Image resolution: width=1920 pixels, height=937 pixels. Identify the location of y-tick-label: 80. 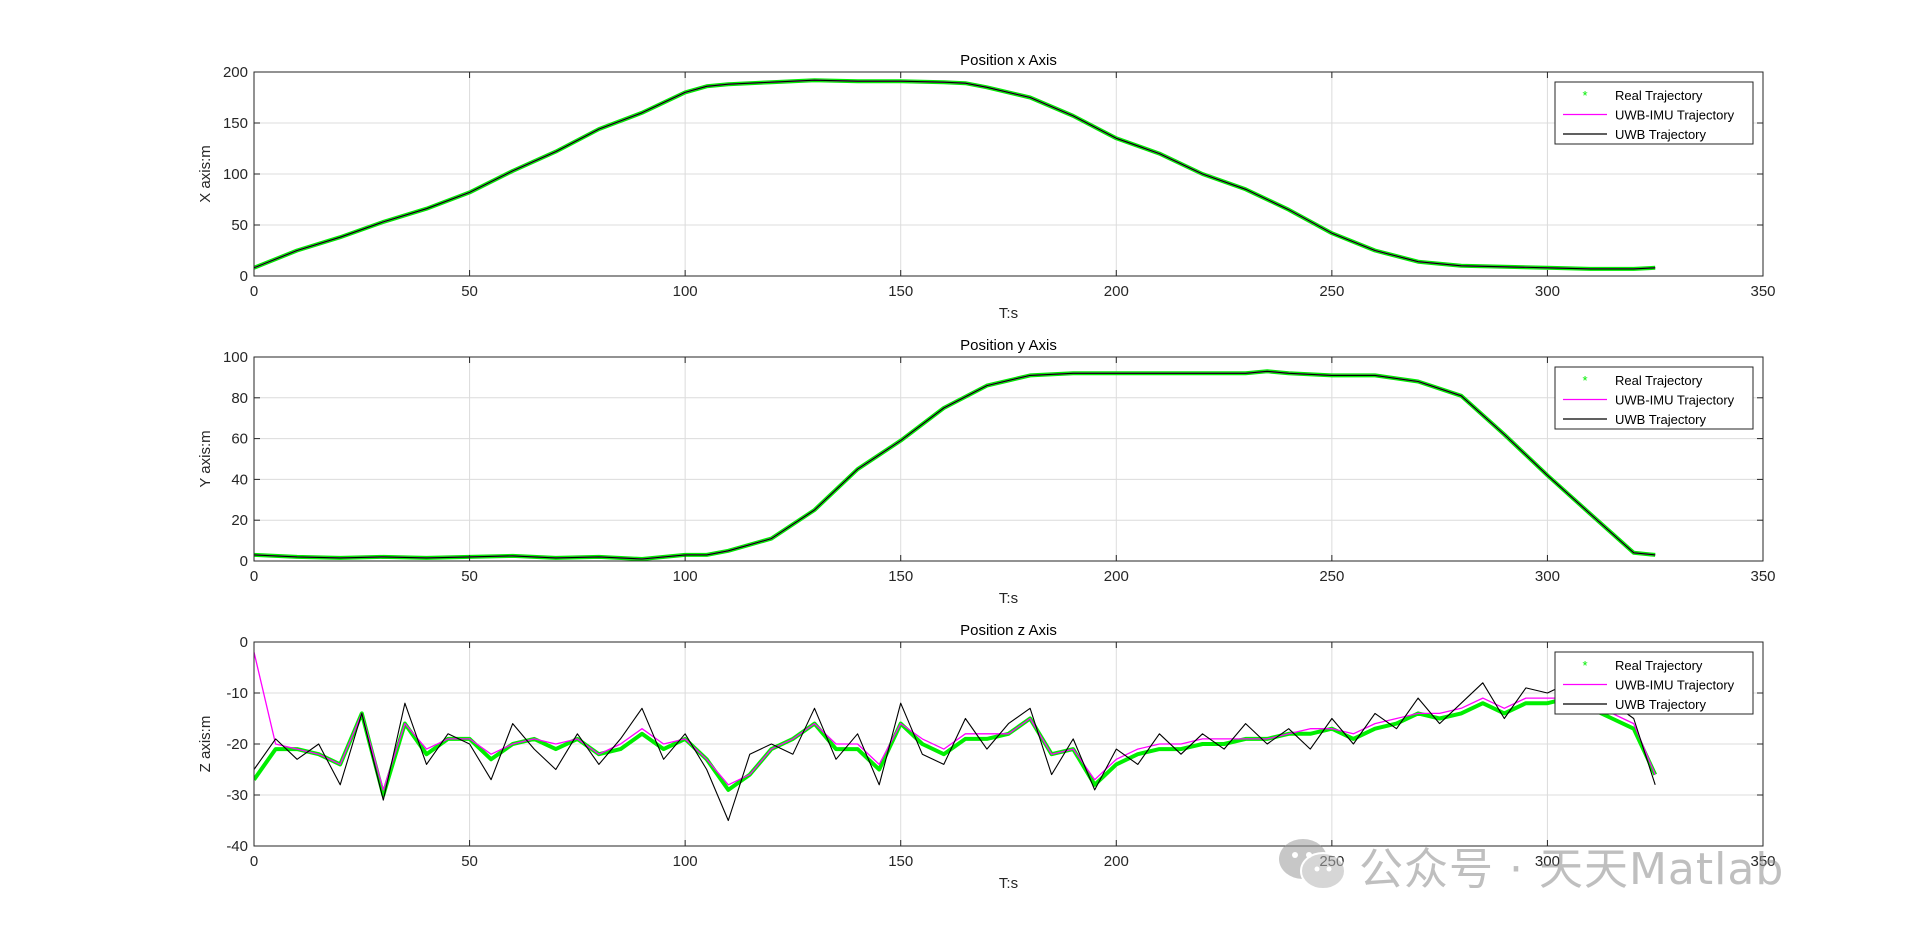
(239, 398).